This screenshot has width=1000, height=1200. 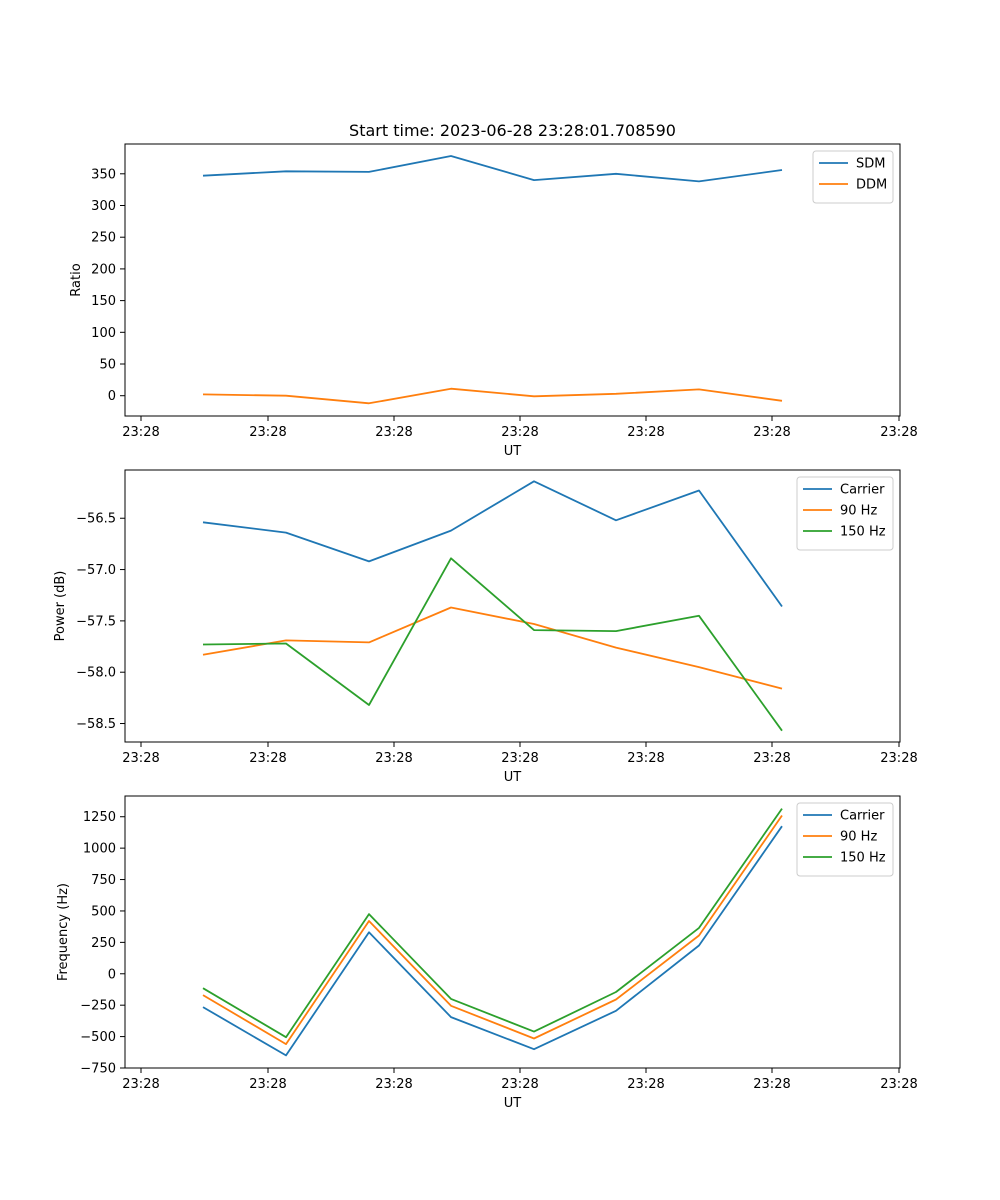 What do you see at coordinates (103, 301) in the screenshot?
I see `y-tick-label: 150` at bounding box center [103, 301].